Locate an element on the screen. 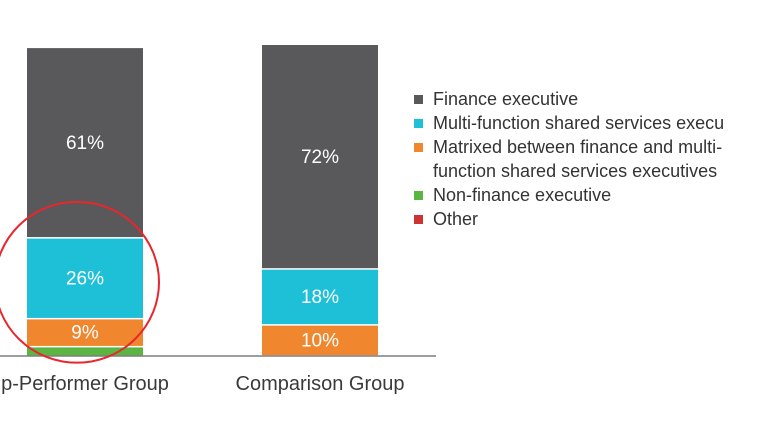  legend-item: Finance executive is located at coordinates (591, 99).